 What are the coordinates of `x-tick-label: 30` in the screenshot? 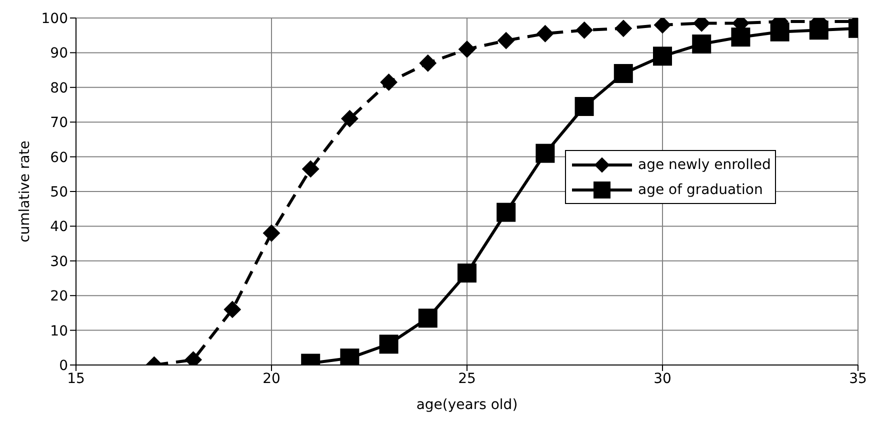 It's located at (663, 378).